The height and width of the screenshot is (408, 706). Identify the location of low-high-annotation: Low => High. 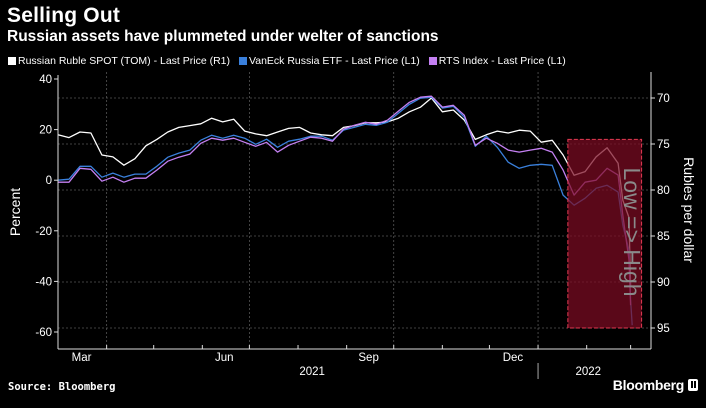
(632, 231).